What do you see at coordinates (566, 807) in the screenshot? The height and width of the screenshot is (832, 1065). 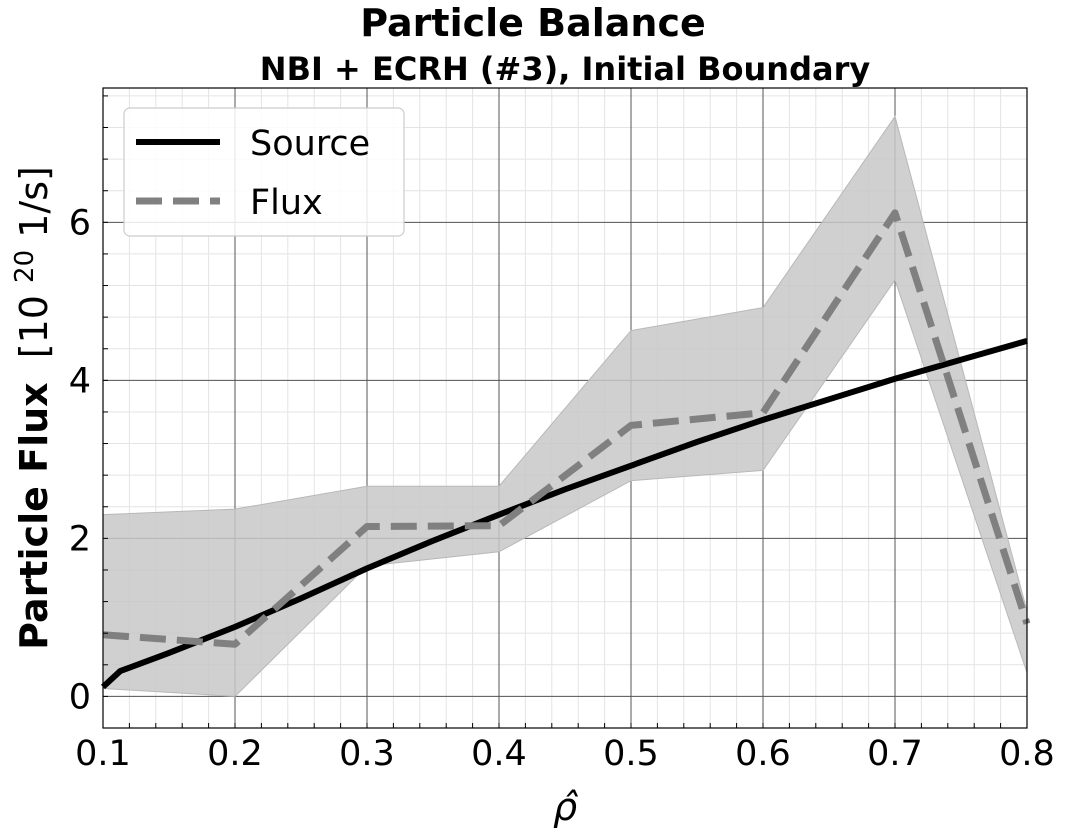 I see `x-axis-label: ρ̂` at bounding box center [566, 807].